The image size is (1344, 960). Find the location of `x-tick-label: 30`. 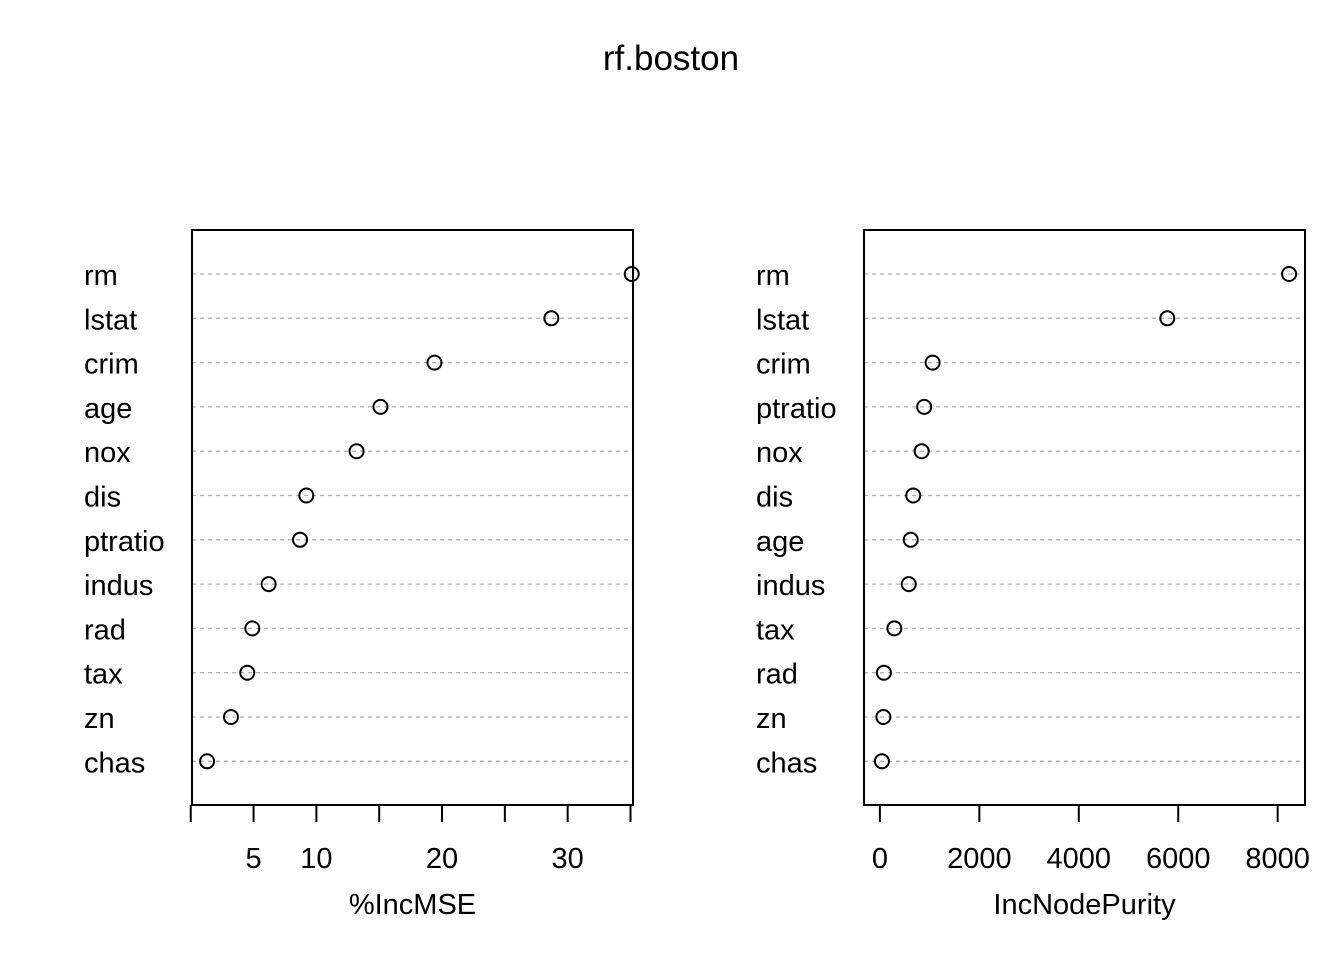

x-tick-label: 30 is located at coordinates (568, 859).